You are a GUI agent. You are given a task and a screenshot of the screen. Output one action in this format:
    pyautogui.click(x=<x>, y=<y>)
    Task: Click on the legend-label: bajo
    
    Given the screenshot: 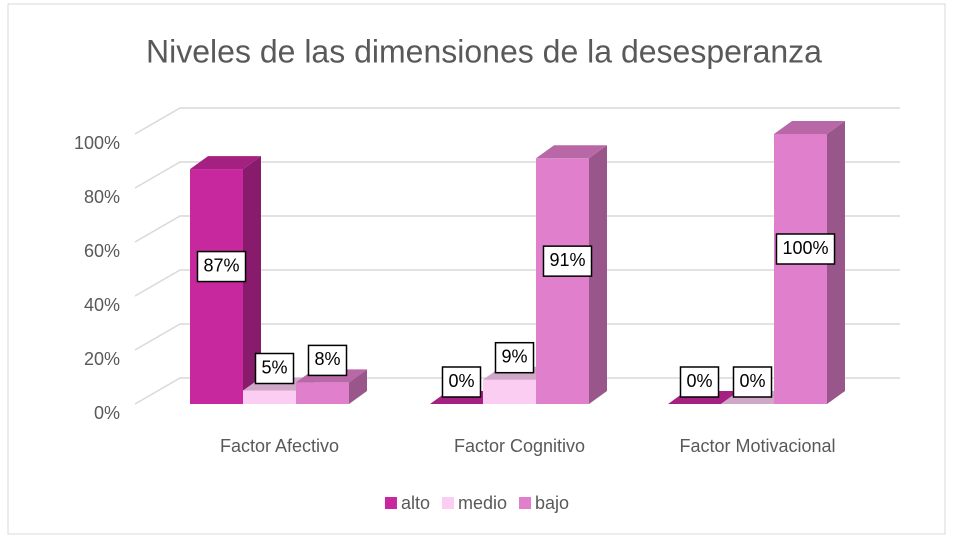 What is the action you would take?
    pyautogui.click(x=552, y=503)
    